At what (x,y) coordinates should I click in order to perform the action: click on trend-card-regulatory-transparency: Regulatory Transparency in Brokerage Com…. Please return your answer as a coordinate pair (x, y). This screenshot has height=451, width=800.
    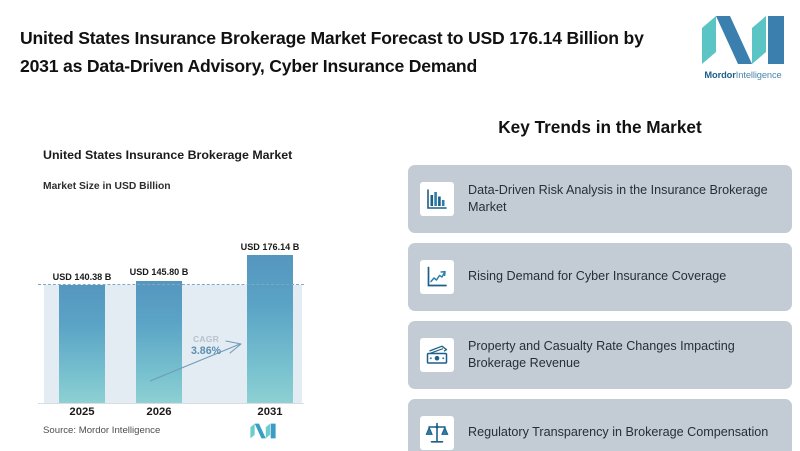
    Looking at the image, I should click on (600, 425).